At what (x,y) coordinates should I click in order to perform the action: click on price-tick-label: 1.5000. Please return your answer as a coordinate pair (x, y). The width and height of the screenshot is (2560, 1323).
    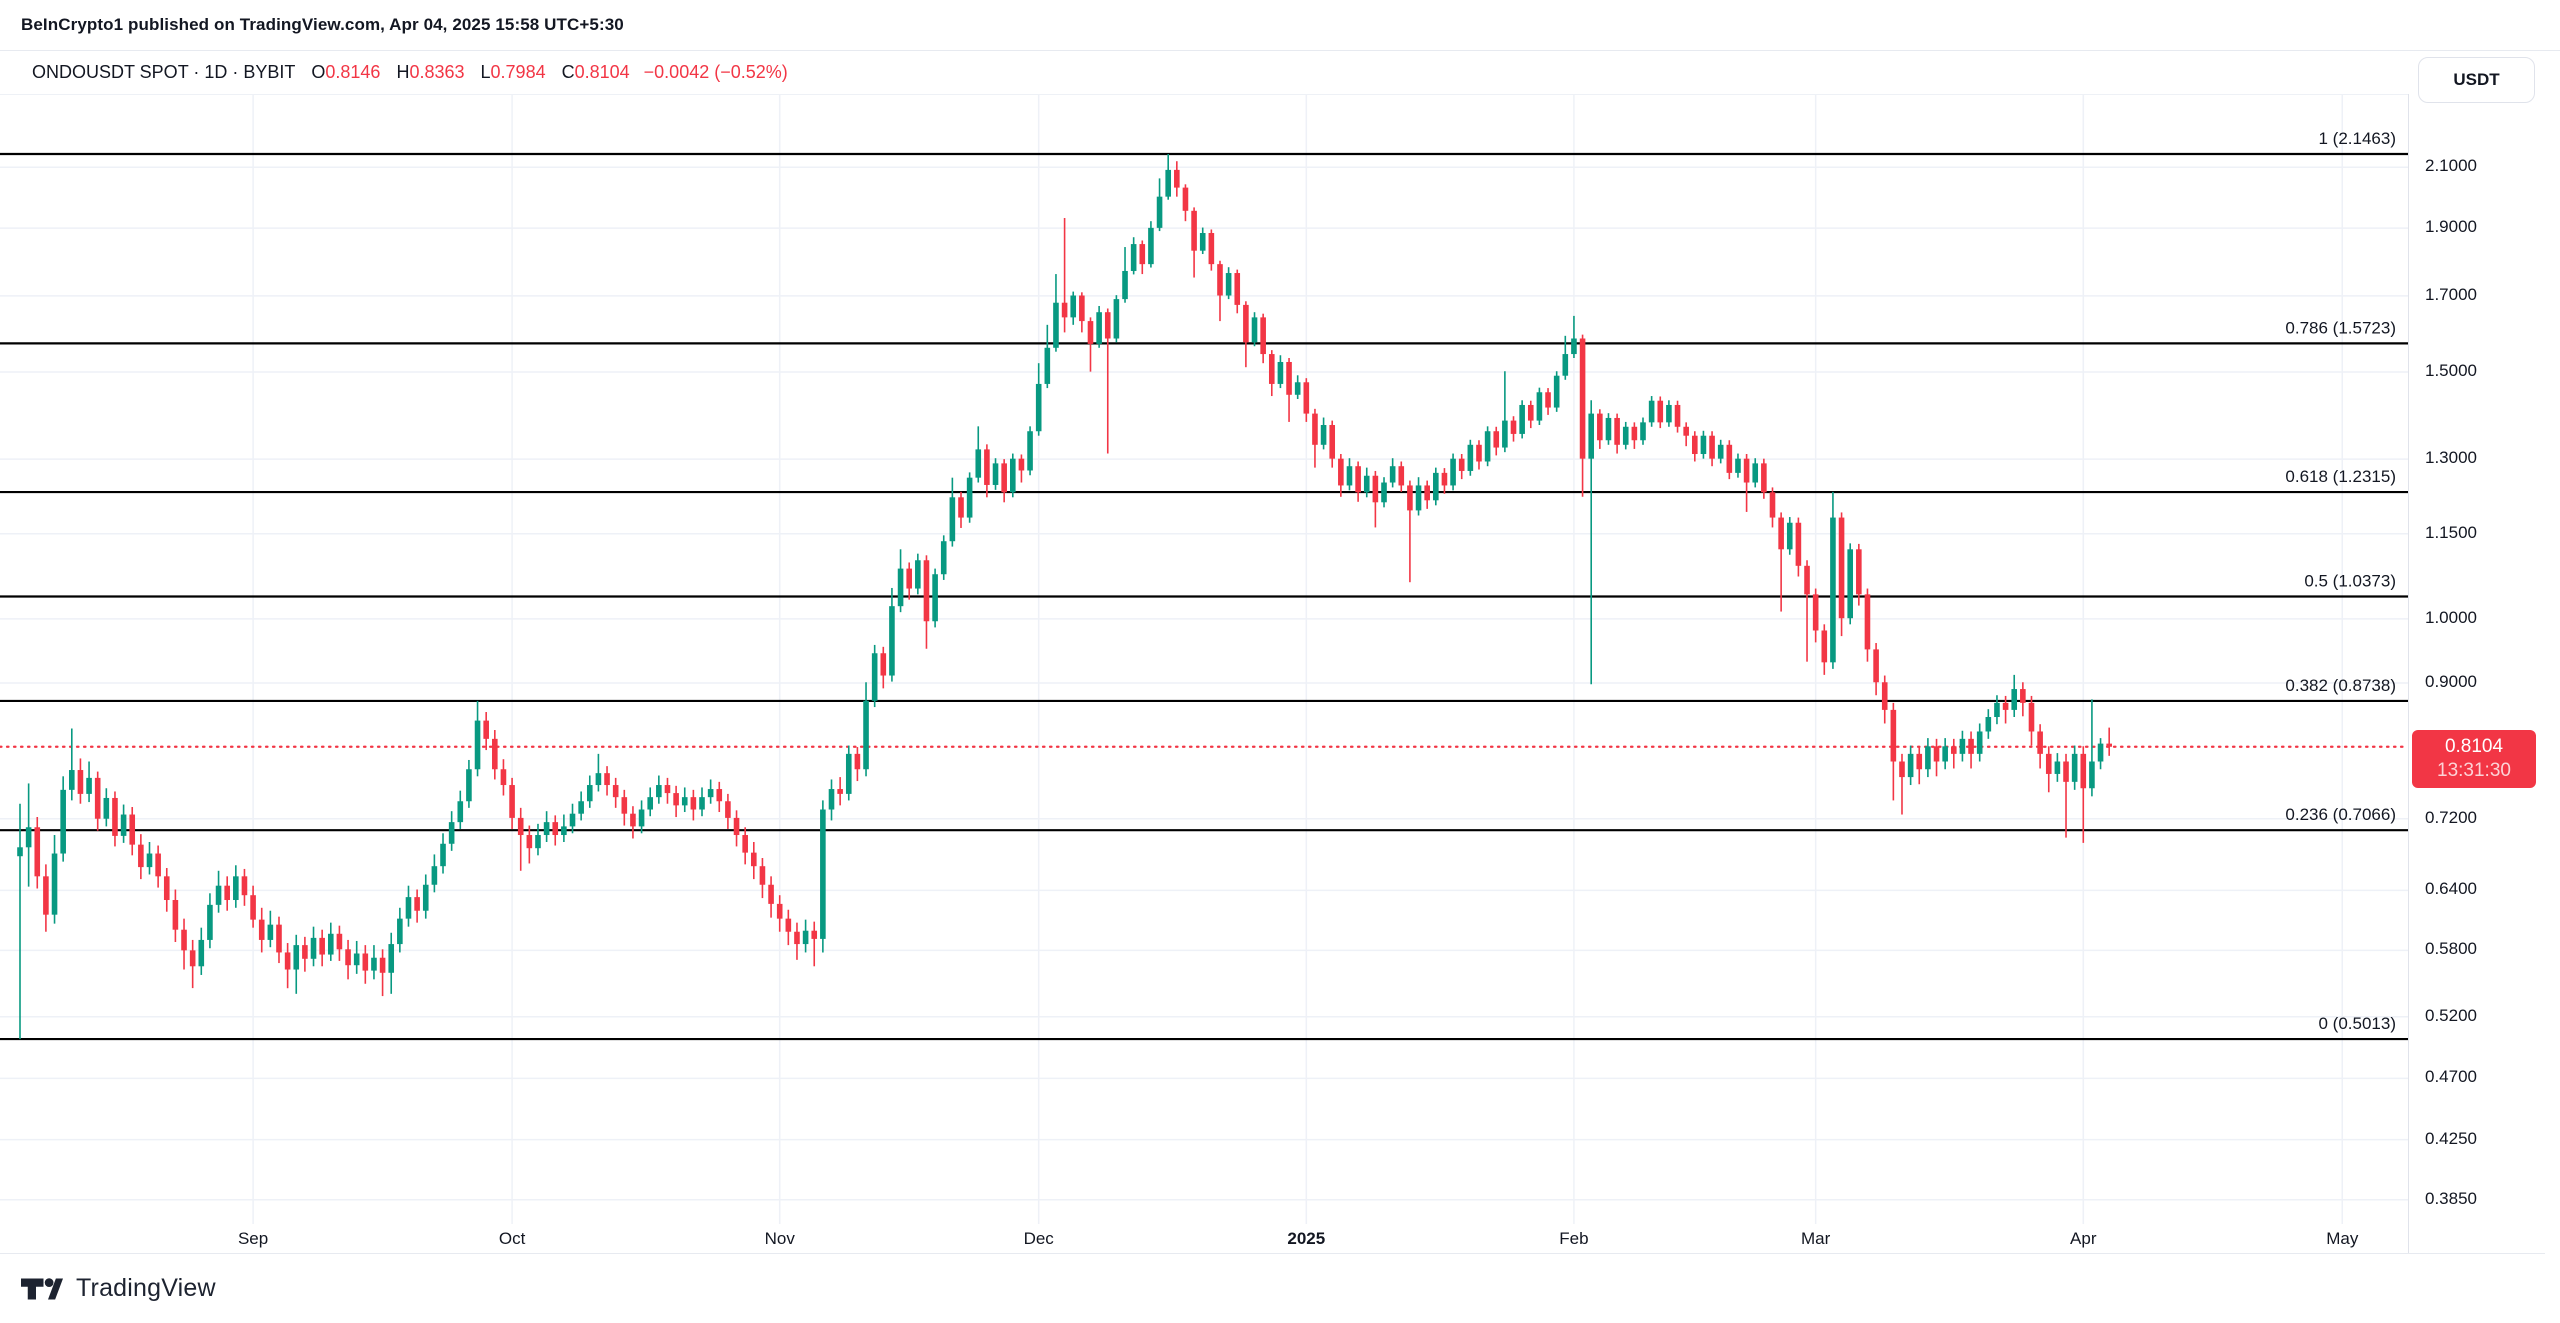
    Looking at the image, I should click on (2451, 371).